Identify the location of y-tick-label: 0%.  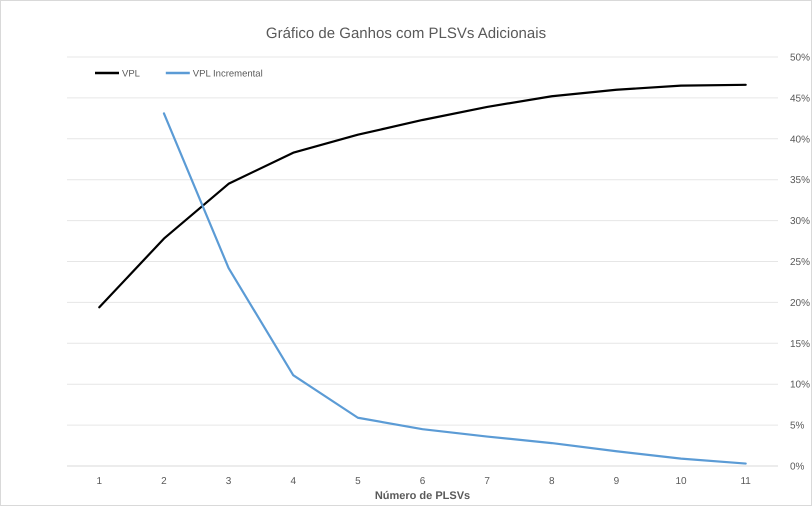
(797, 467).